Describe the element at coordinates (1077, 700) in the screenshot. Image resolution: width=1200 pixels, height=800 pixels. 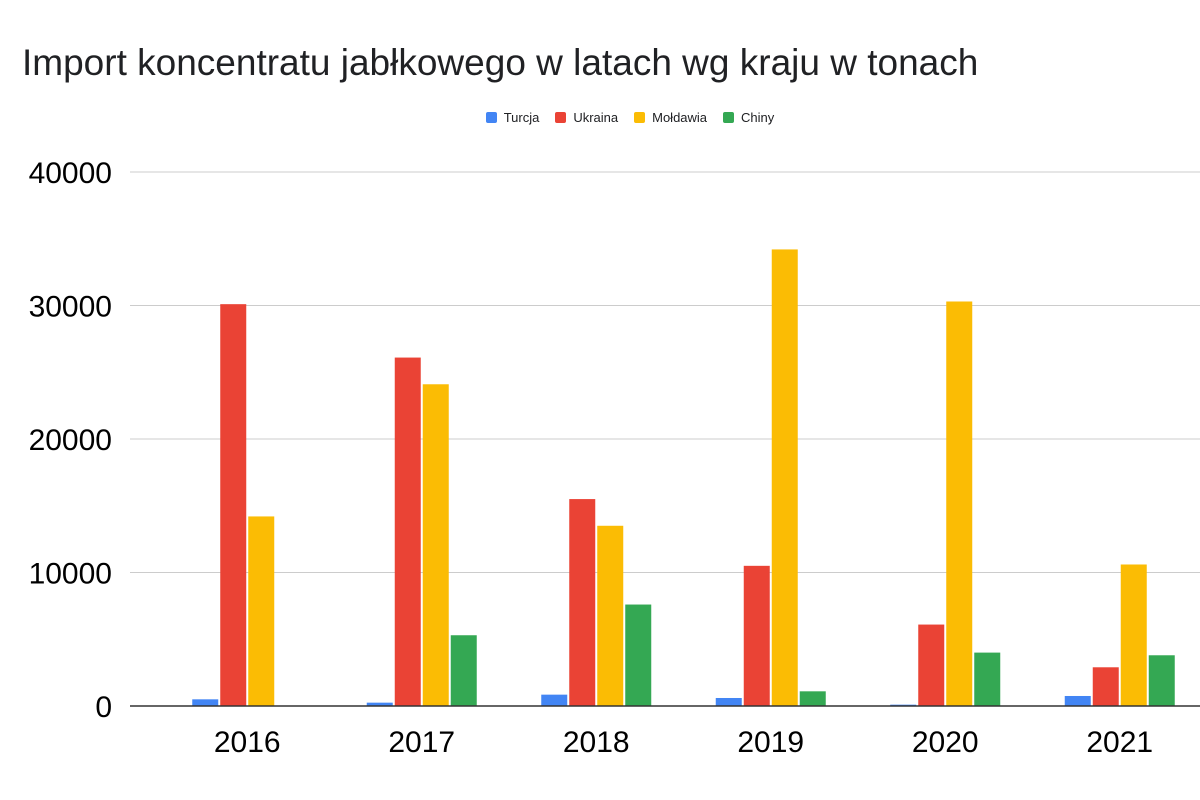
I see `bar-turcja-2021` at that location.